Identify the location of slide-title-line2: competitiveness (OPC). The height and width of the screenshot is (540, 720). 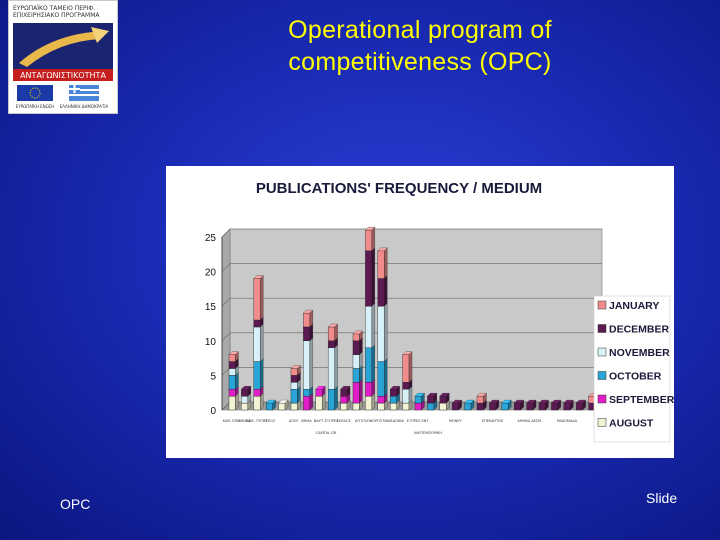
(420, 62).